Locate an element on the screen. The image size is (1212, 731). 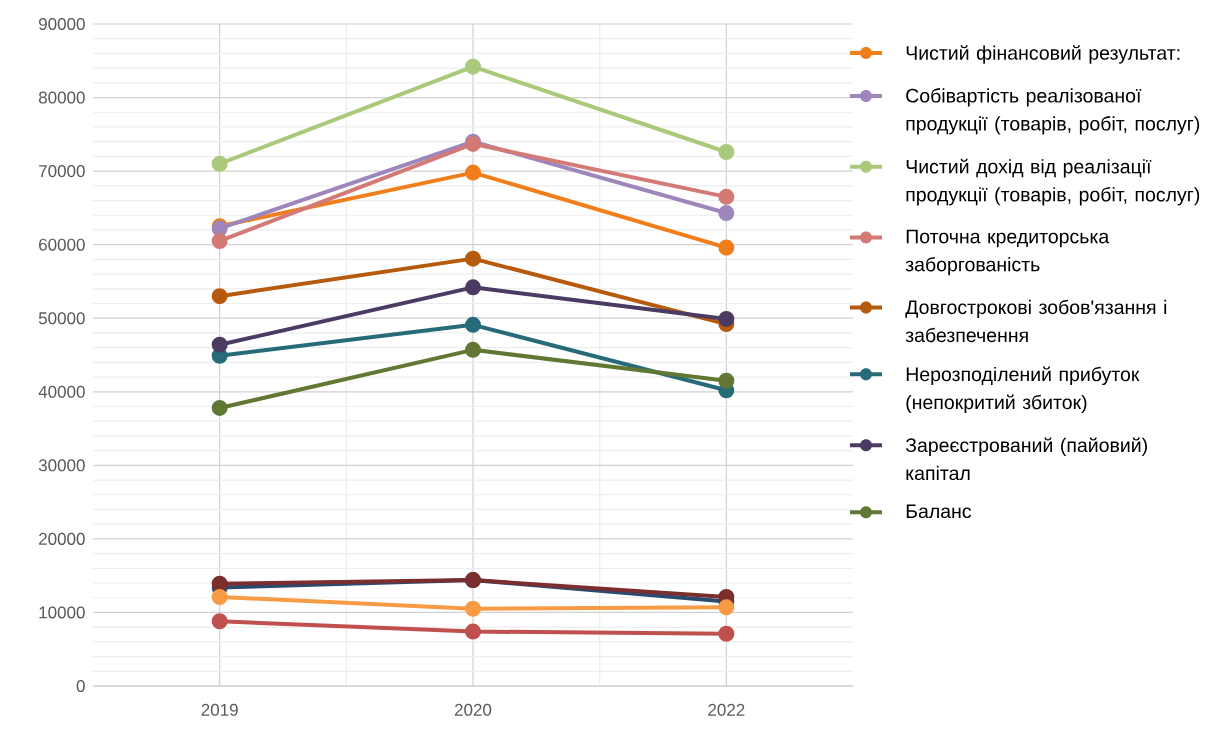
y-tick-label: 50000 is located at coordinates (61, 318).